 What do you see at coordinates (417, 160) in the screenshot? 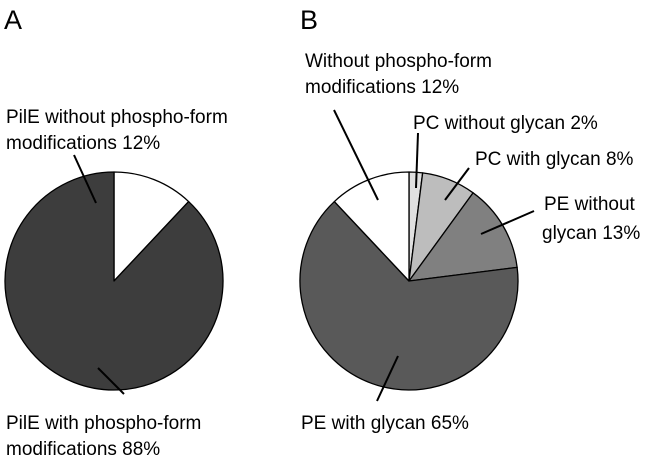
I see `leader-line-b-pc-without` at bounding box center [417, 160].